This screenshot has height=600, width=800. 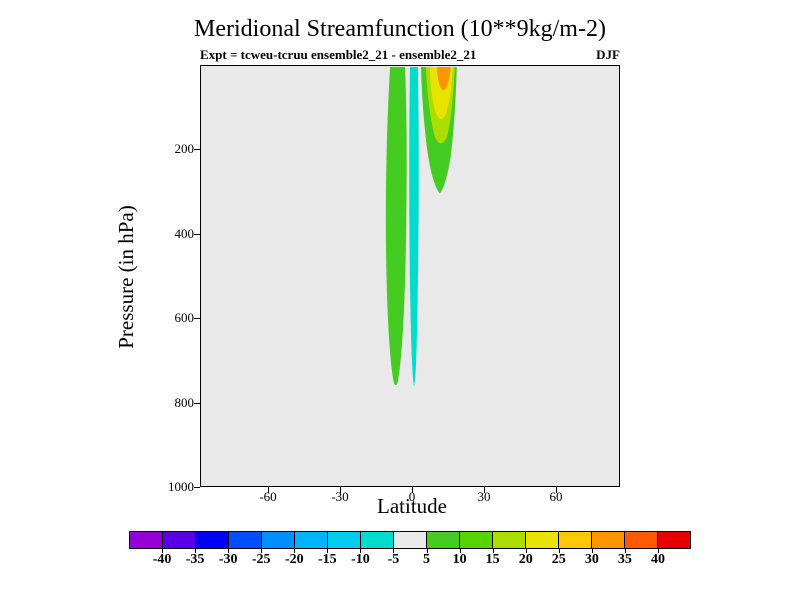 I want to click on x-tick-label: 0, so click(x=412, y=496).